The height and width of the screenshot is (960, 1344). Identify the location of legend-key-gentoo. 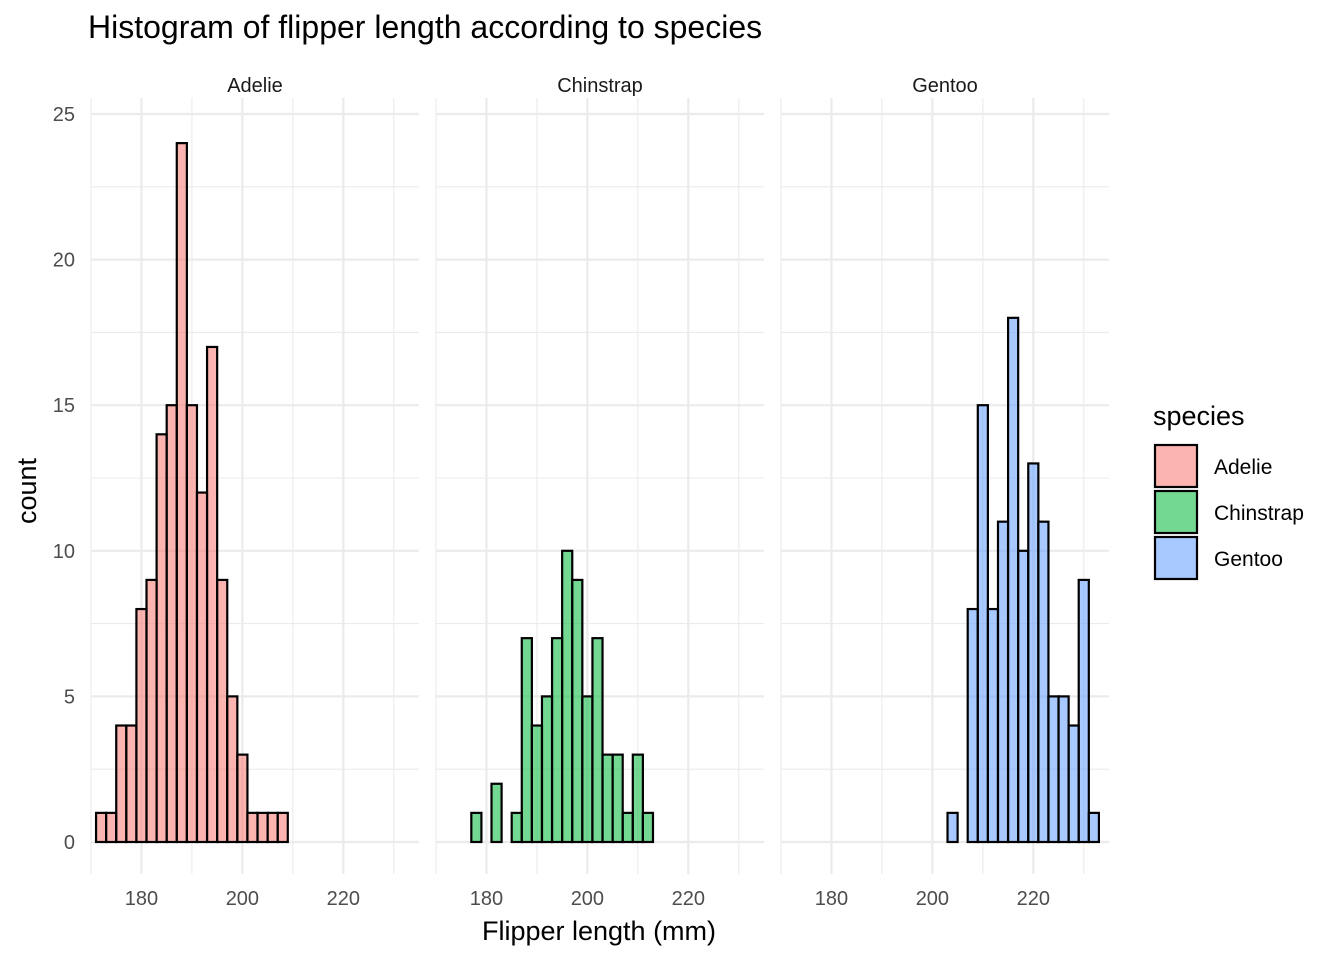
(1176, 558).